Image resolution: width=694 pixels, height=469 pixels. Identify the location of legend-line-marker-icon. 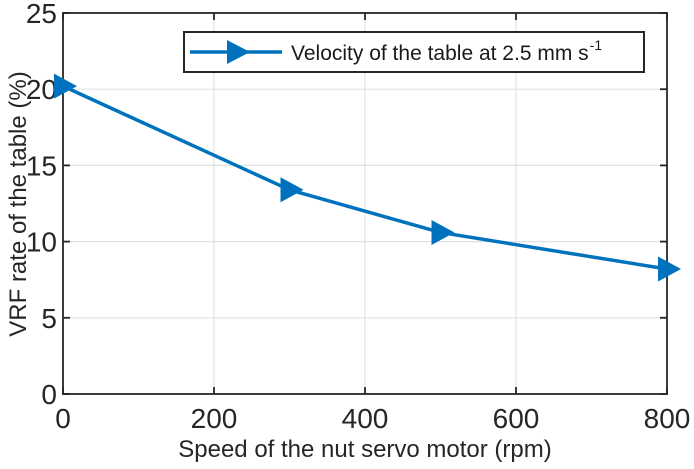
(236, 52).